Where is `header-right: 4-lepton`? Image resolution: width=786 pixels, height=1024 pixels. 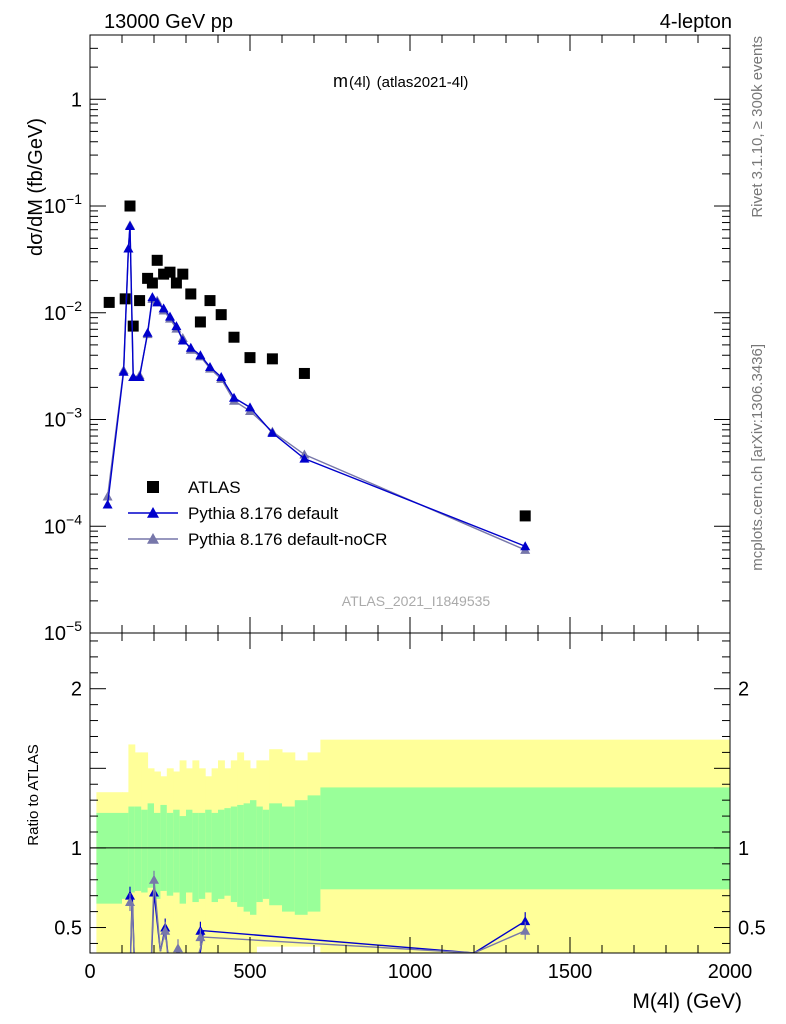 header-right: 4-lepton is located at coordinates (696, 22).